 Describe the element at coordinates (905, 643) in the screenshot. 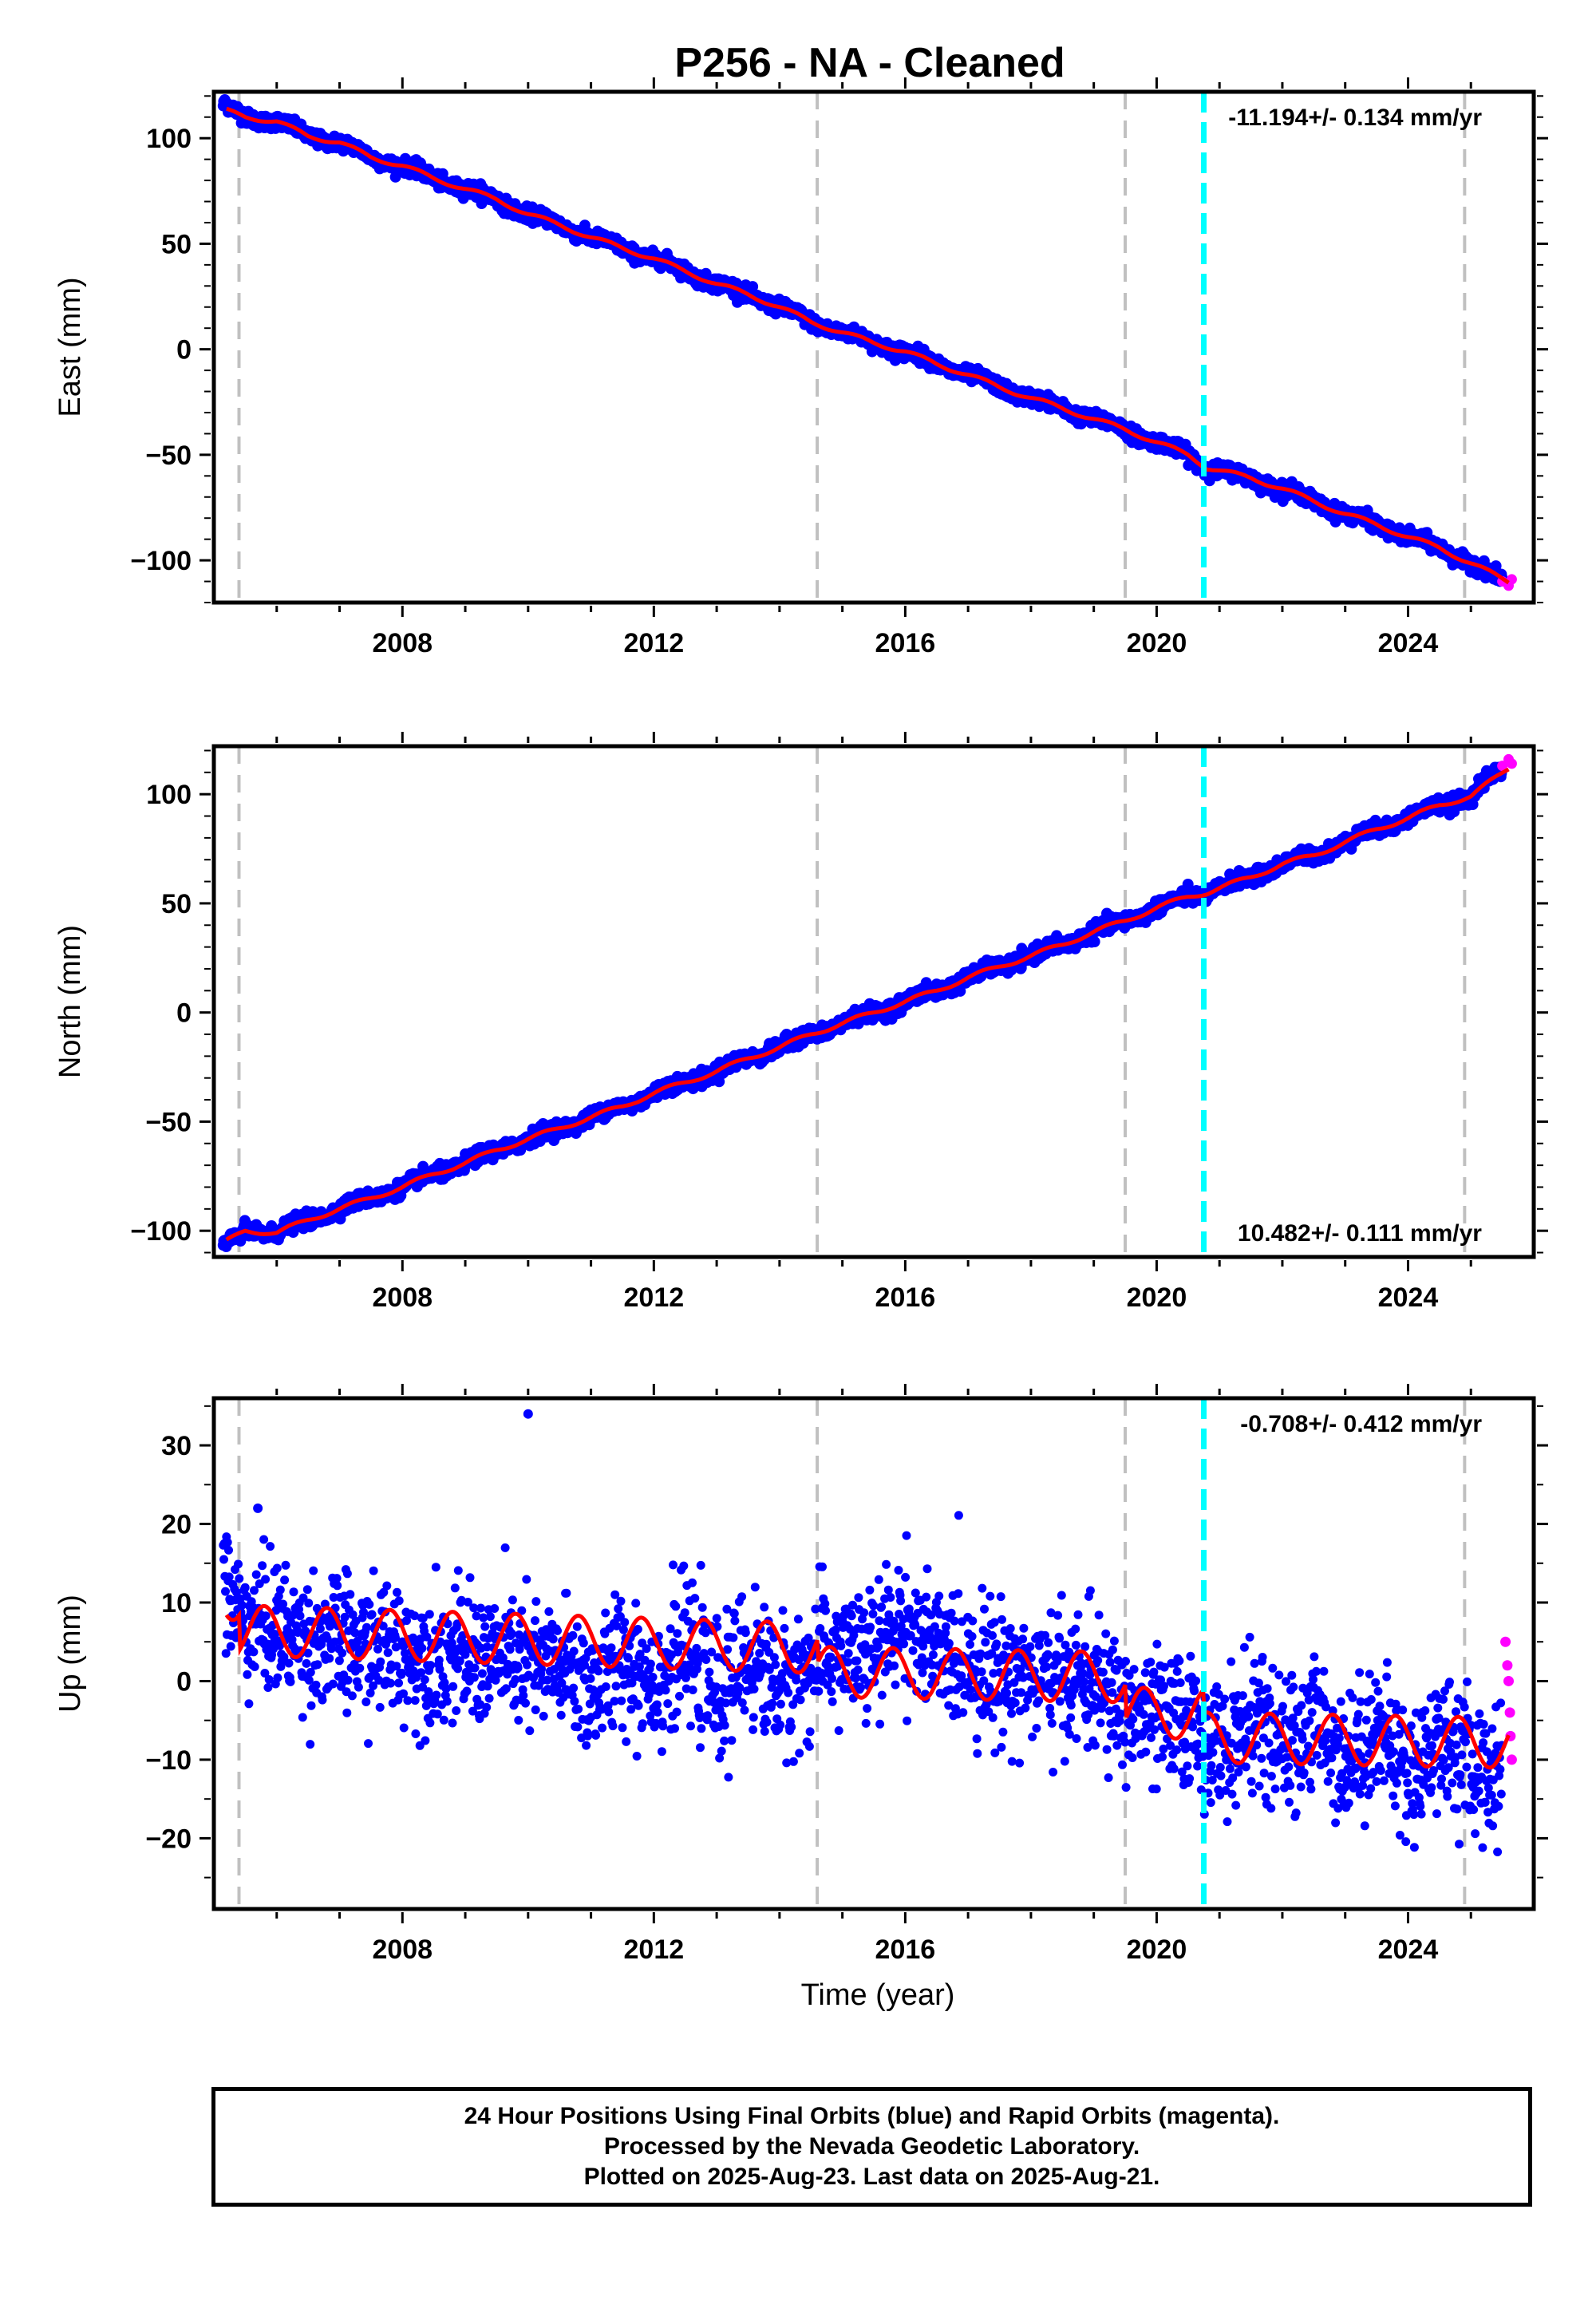

I see `x-tick-label: 2016` at that location.